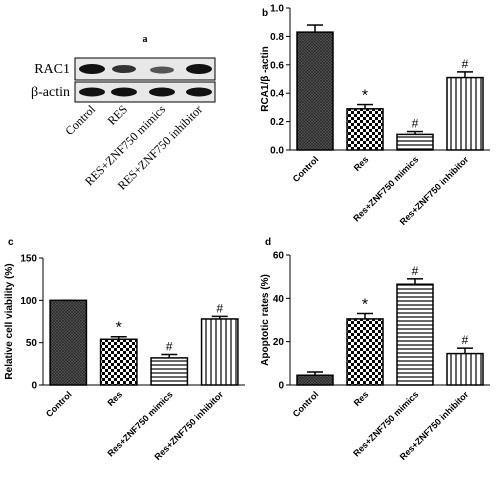 This screenshot has height=480, width=500. I want to click on y-tick-label: 0.8, so click(277, 37).